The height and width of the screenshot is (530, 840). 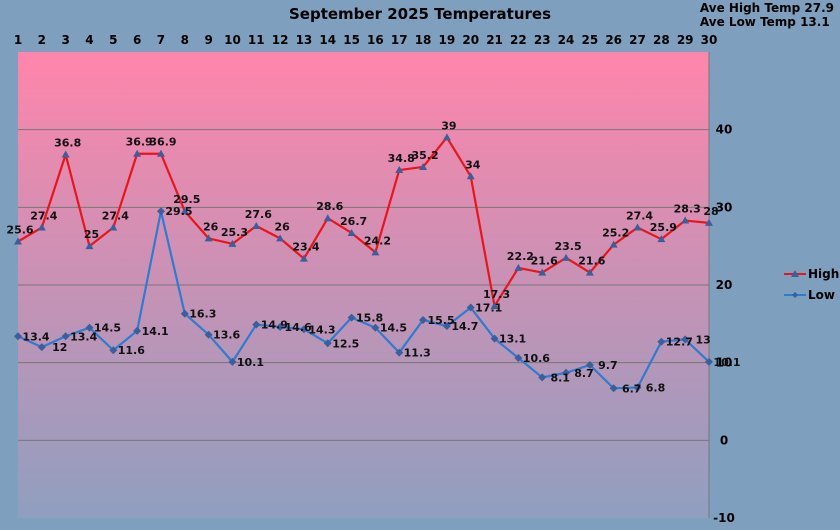 I want to click on data-label-high: 24.2, so click(x=377, y=240).